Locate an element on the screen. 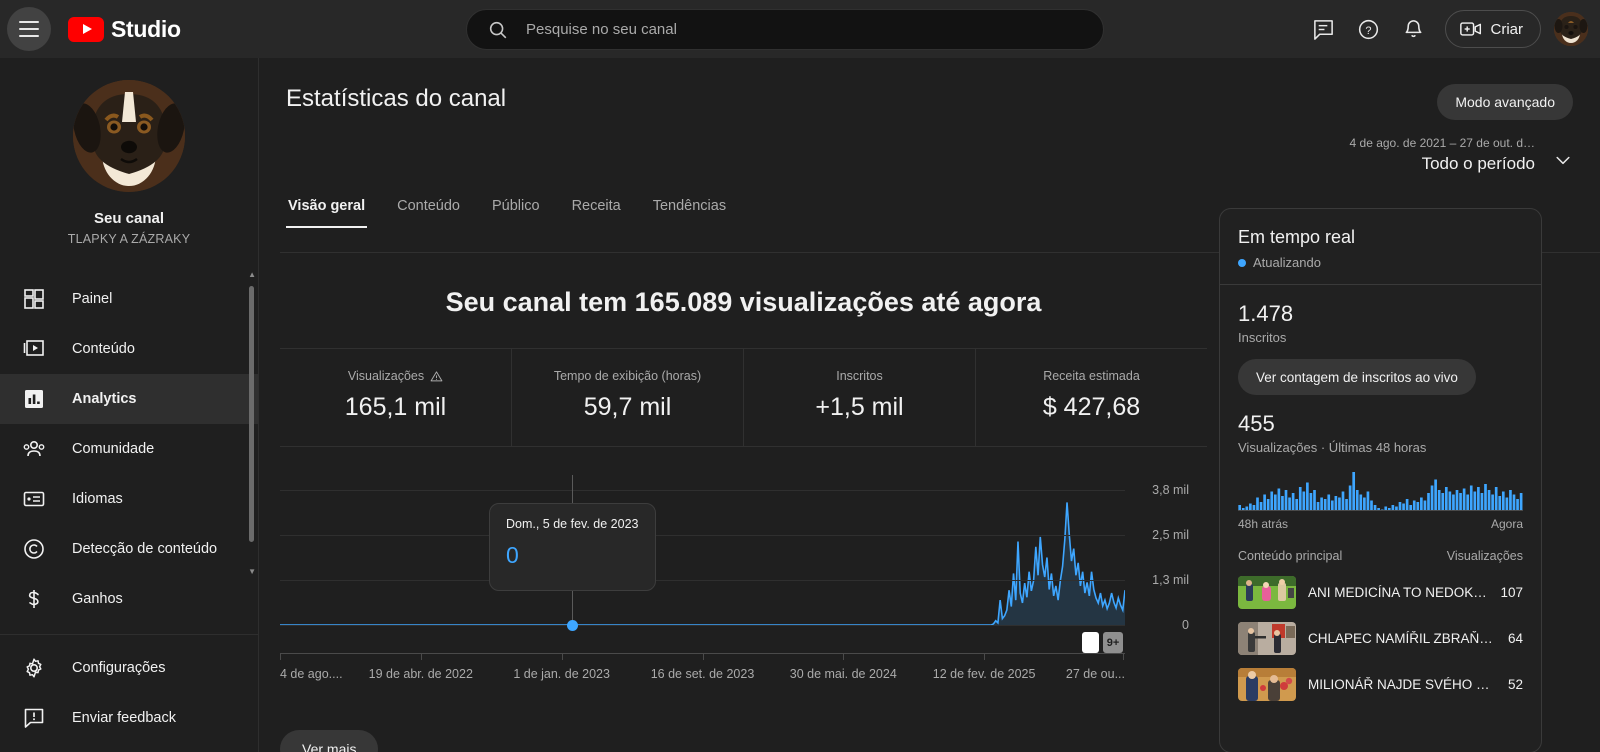  subtitles-icon is located at coordinates (34, 499).